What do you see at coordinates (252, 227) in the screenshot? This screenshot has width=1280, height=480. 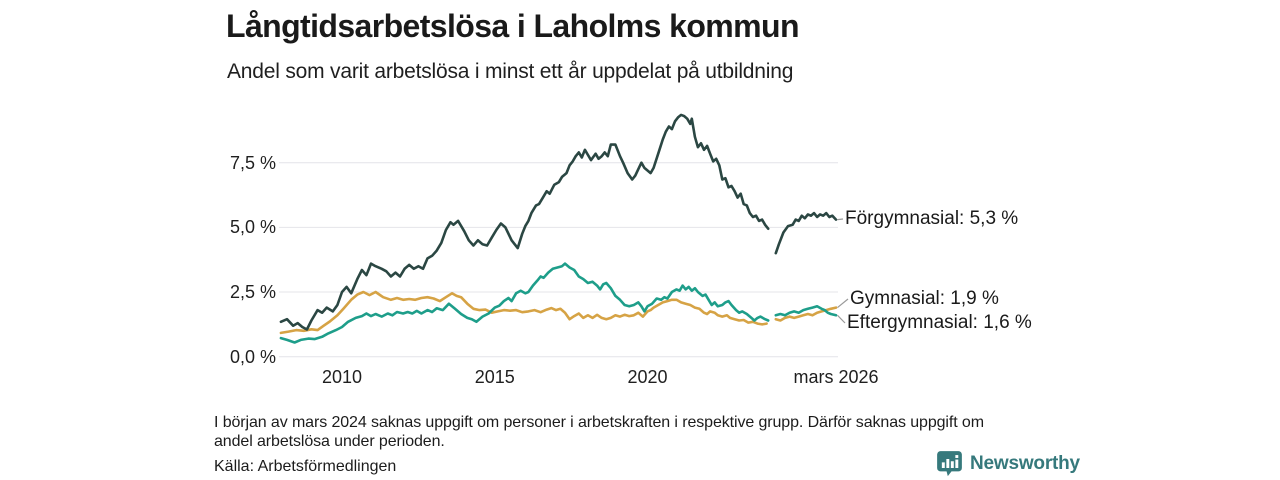 I see `y-tick-label: 5,0 %` at bounding box center [252, 227].